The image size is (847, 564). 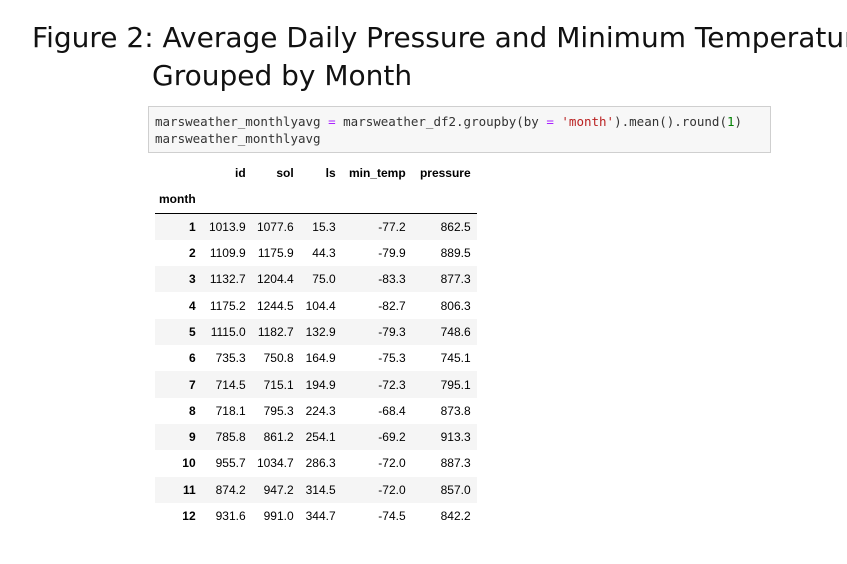 I want to click on table-row: 4 1175.2 1244.5 104.4 -82.7 806.3, so click(x=316, y=305).